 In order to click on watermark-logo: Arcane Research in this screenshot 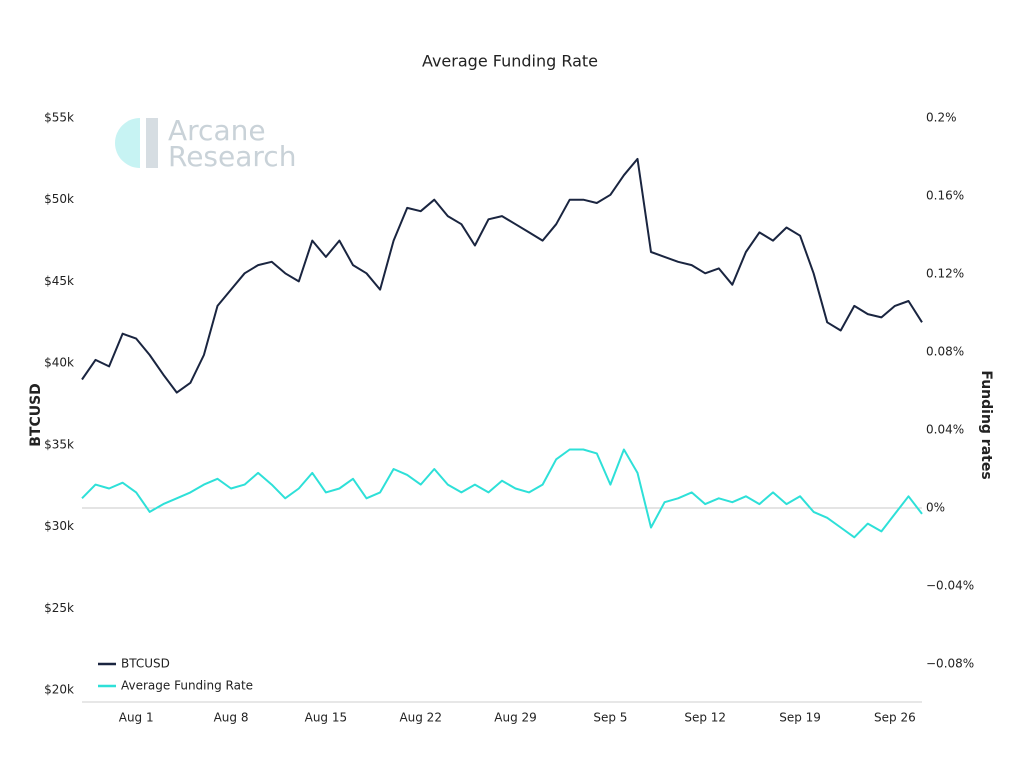, I will do `click(205, 143)`.